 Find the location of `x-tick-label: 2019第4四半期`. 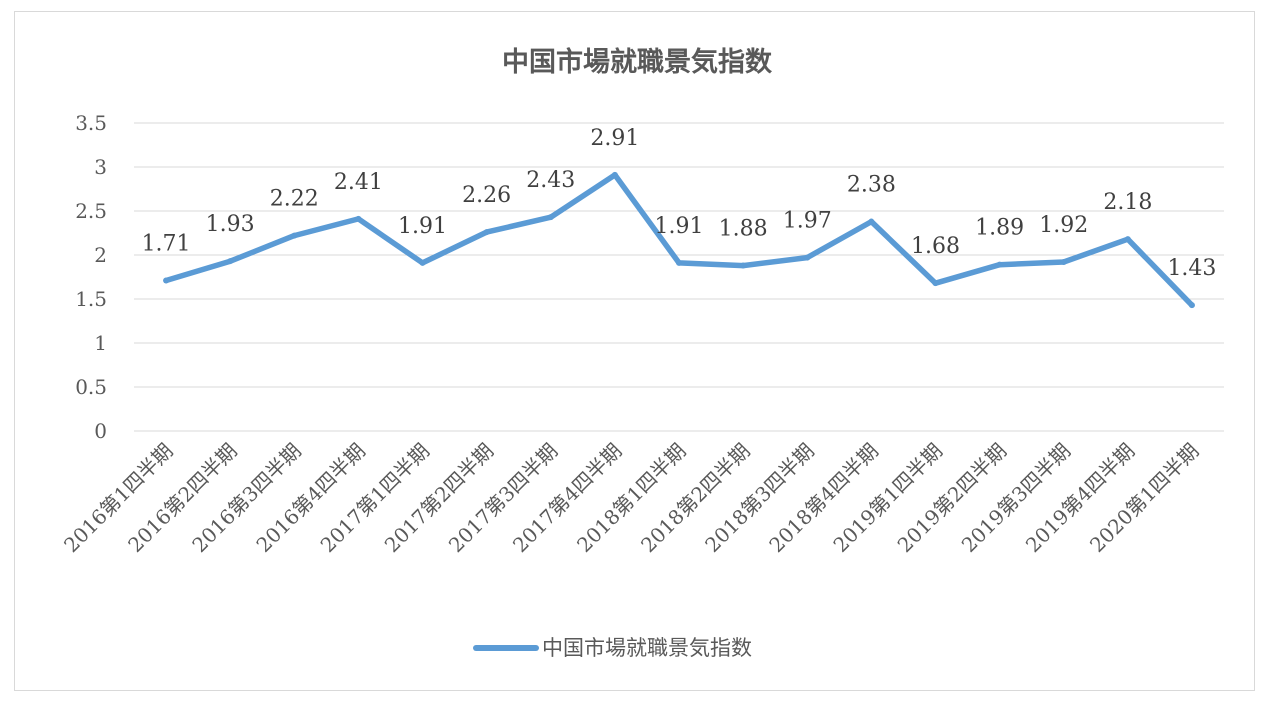

x-tick-label: 2019第4四半期 is located at coordinates (1080, 498).